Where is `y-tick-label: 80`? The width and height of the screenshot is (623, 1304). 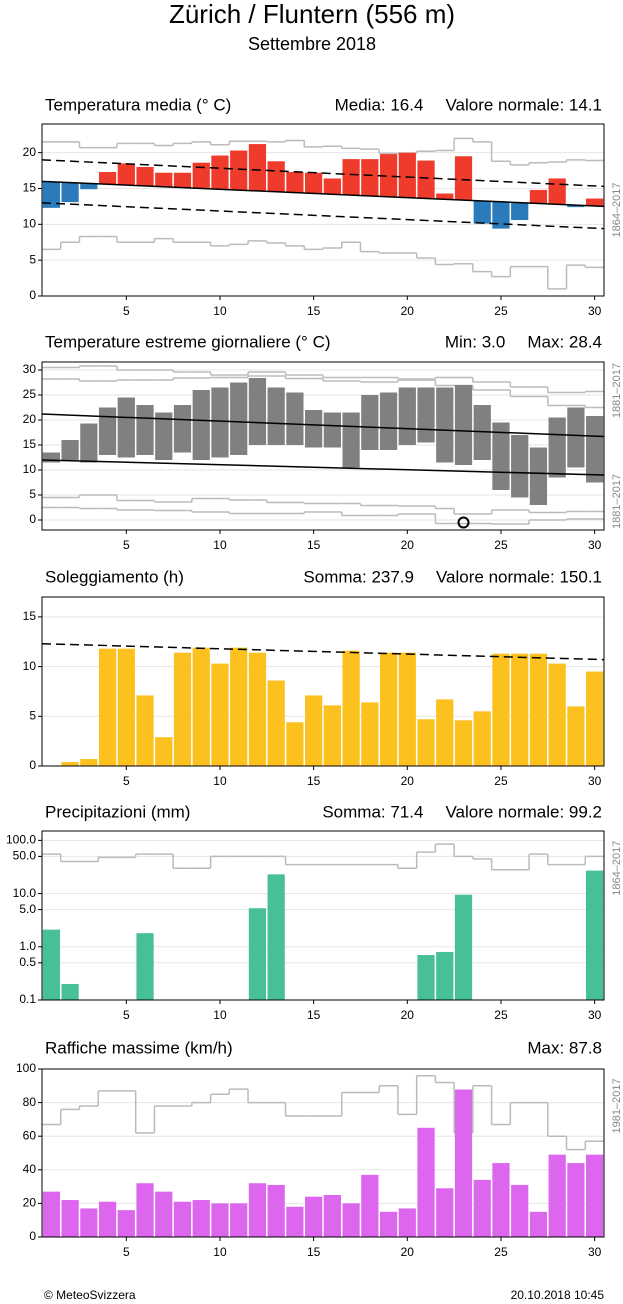 y-tick-label: 80 is located at coordinates (30, 1102).